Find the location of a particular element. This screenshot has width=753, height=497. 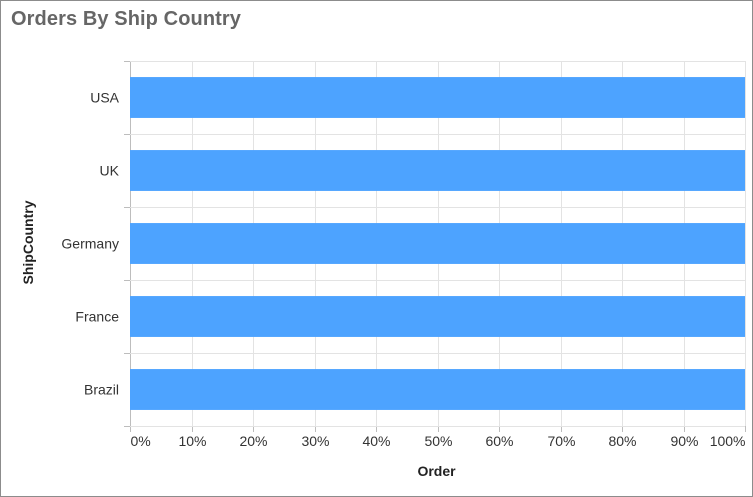

x-tick-label: 80% is located at coordinates (622, 441).